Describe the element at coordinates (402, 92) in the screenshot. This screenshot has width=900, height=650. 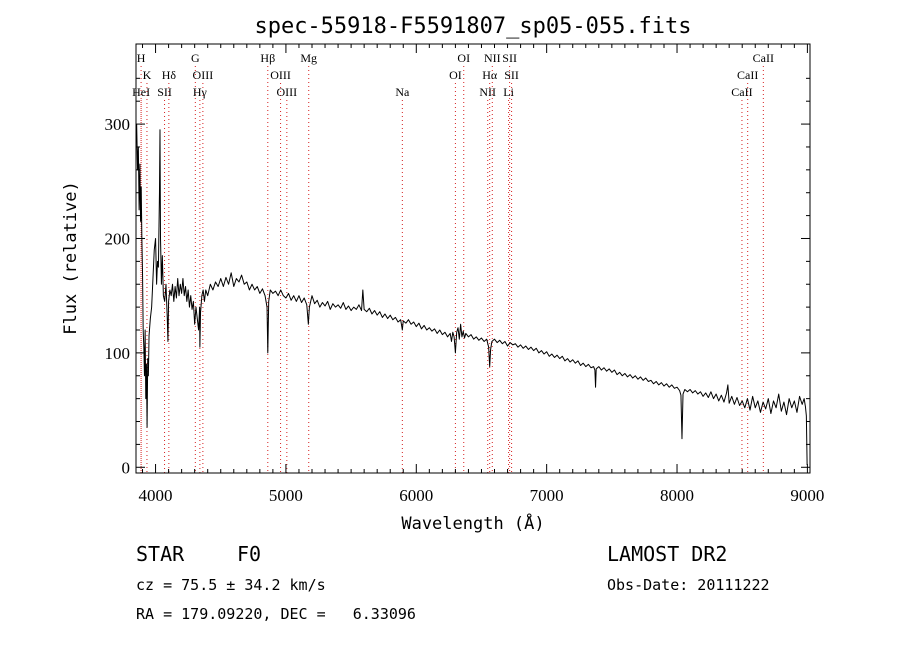
I see `reference-line-label: Na` at that location.